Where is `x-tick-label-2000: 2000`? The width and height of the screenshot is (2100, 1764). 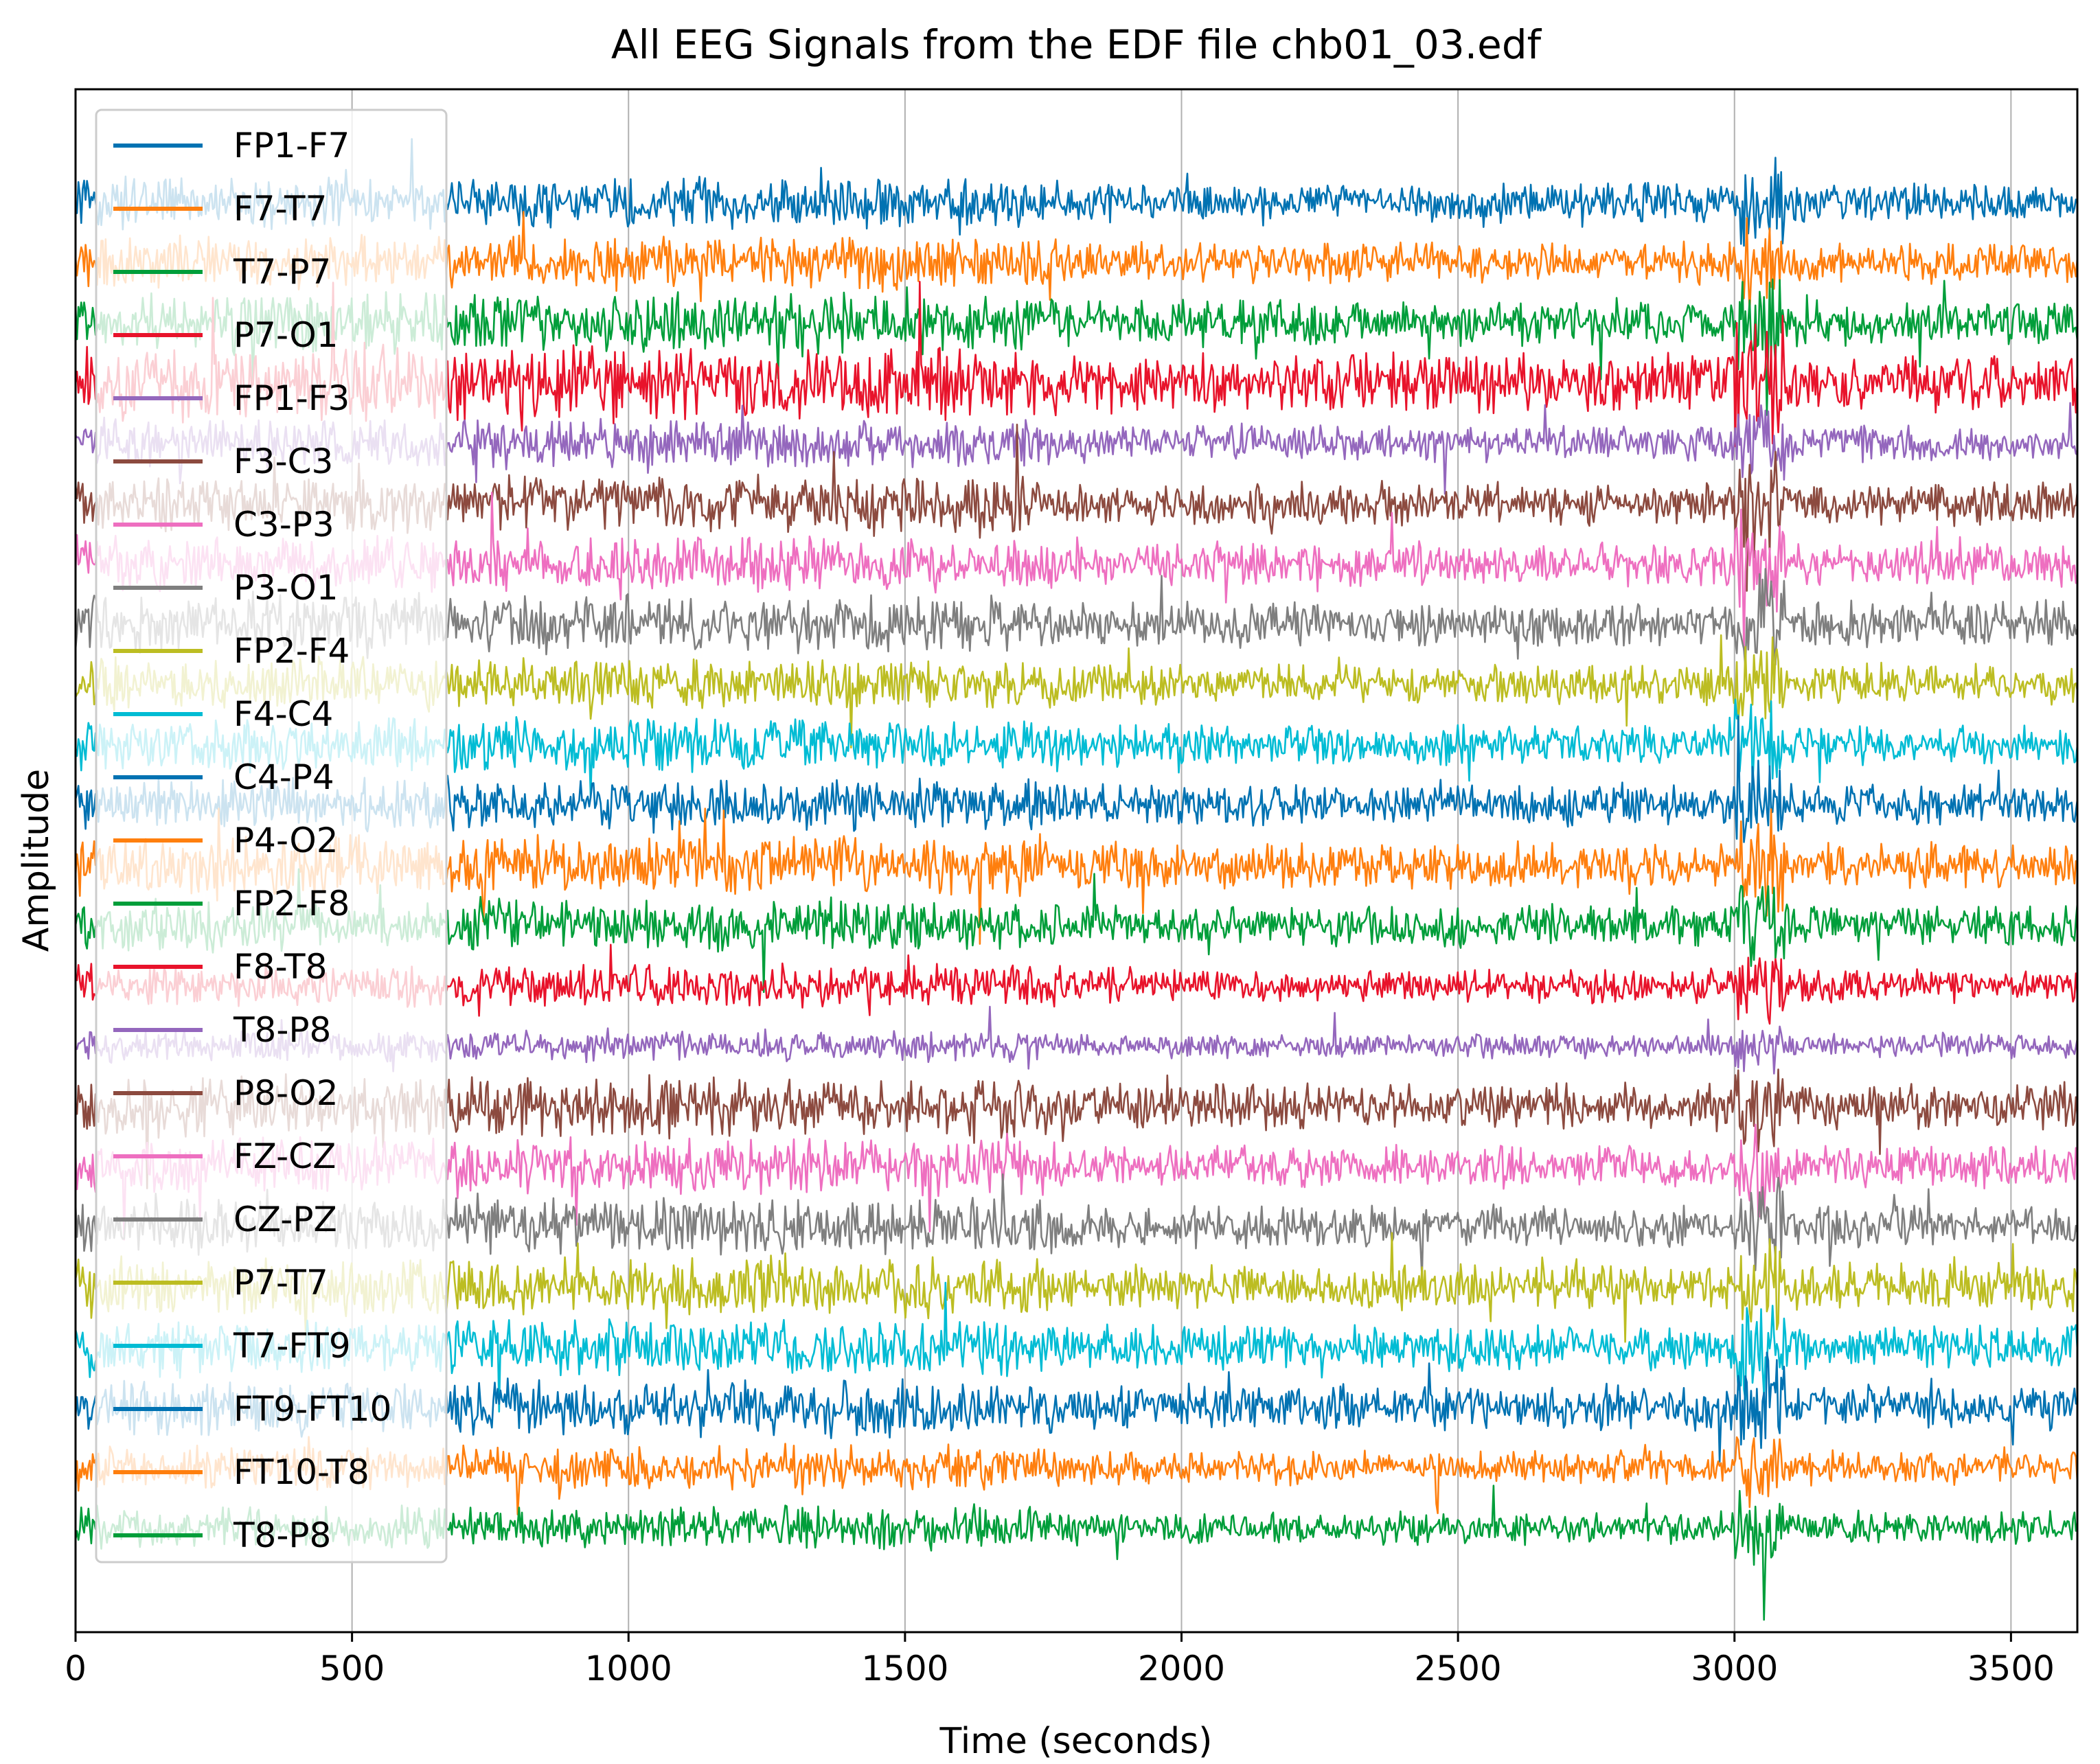 x-tick-label-2000: 2000 is located at coordinates (1181, 1668).